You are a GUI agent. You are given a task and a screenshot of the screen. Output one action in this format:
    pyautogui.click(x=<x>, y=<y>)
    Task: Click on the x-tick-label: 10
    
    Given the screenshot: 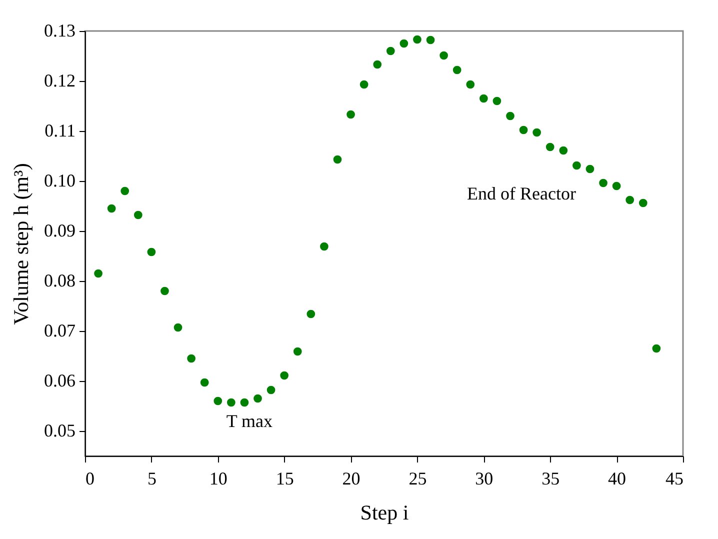 What is the action you would take?
    pyautogui.click(x=218, y=478)
    